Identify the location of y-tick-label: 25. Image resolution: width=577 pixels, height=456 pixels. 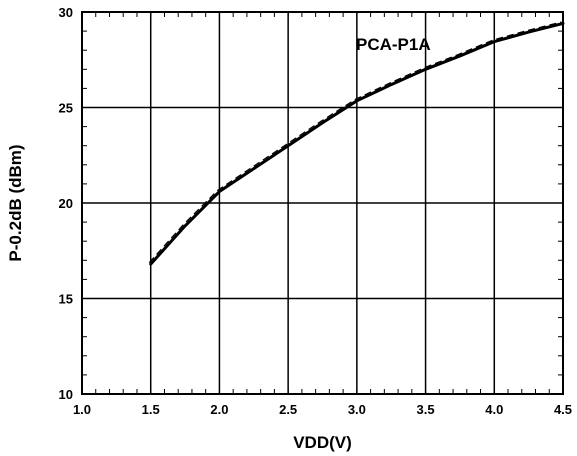
(66, 108).